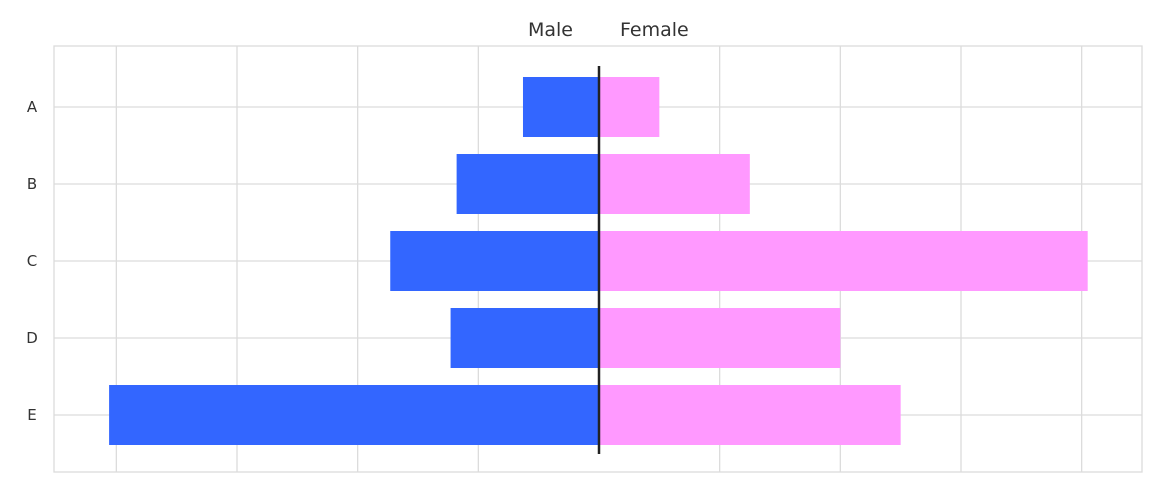  Describe the element at coordinates (750, 415) in the screenshot. I see `bar-female-e` at that location.